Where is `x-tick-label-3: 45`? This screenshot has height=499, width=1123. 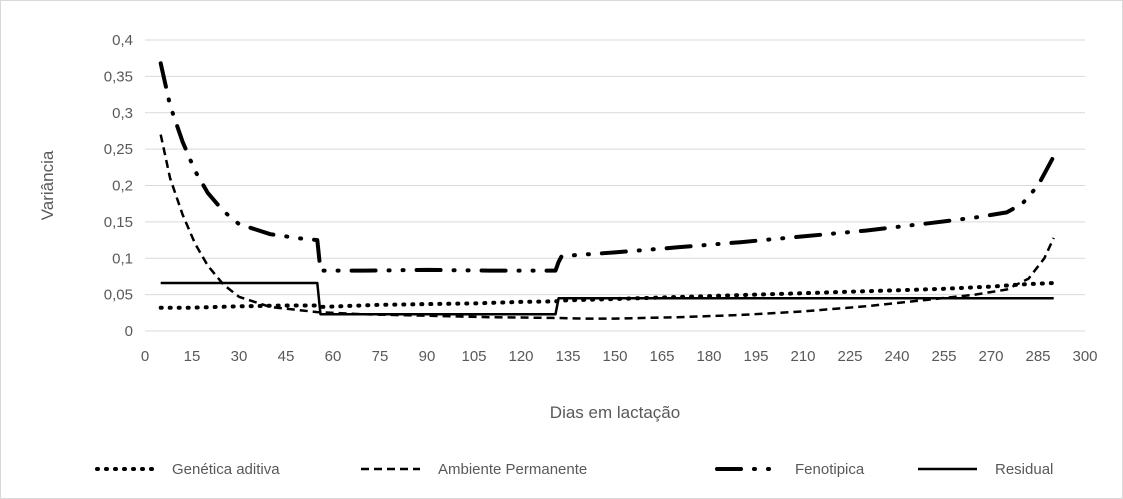
x-tick-label-3: 45 is located at coordinates (286, 356).